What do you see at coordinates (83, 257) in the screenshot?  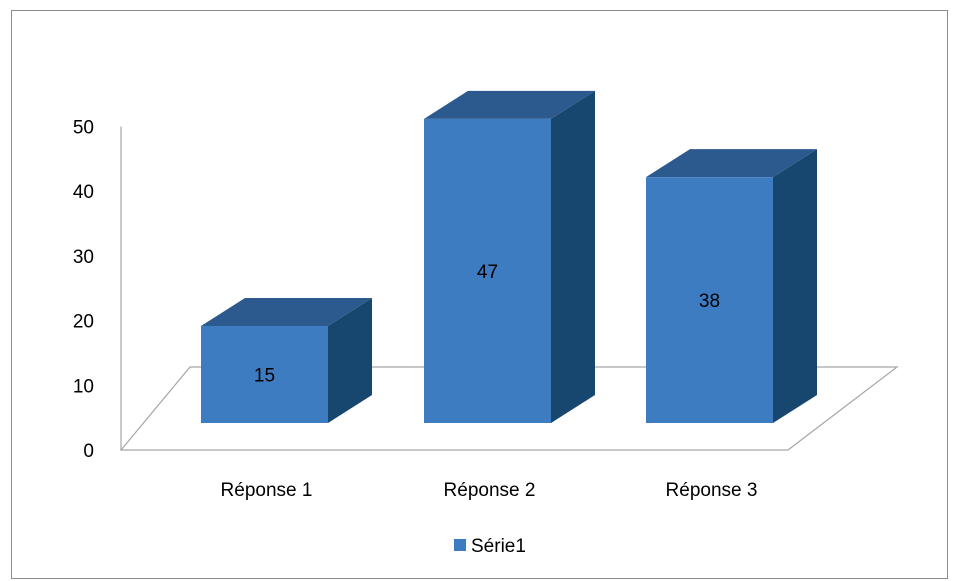 I see `y-tick-label: 30` at bounding box center [83, 257].